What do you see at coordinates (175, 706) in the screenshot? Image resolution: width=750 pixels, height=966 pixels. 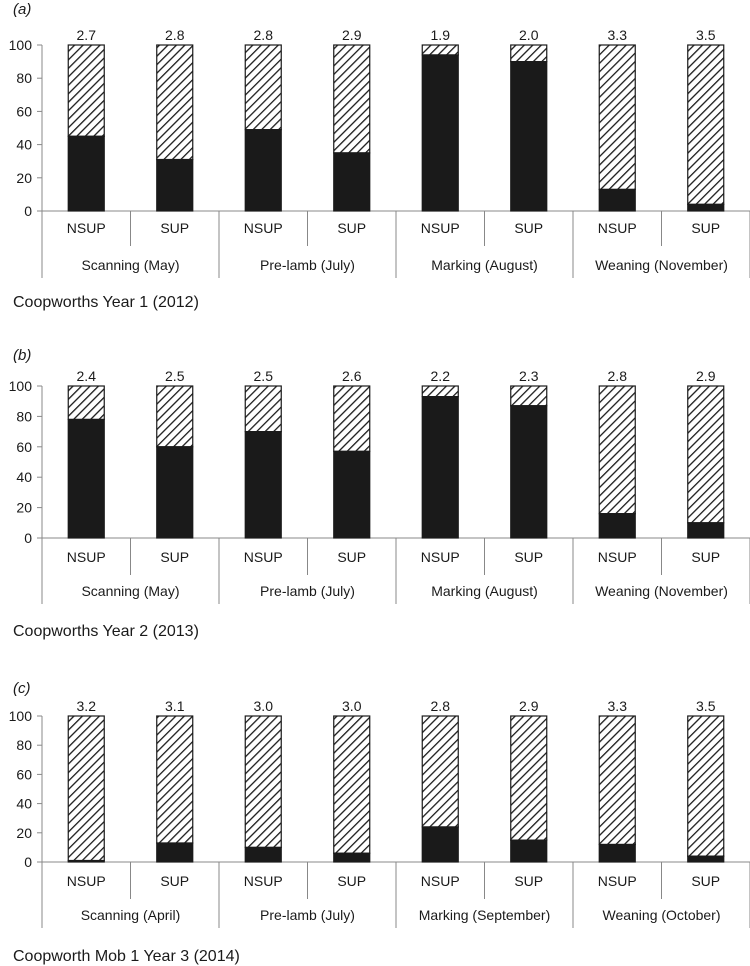 I see `bar-data-label: 3.1` at bounding box center [175, 706].